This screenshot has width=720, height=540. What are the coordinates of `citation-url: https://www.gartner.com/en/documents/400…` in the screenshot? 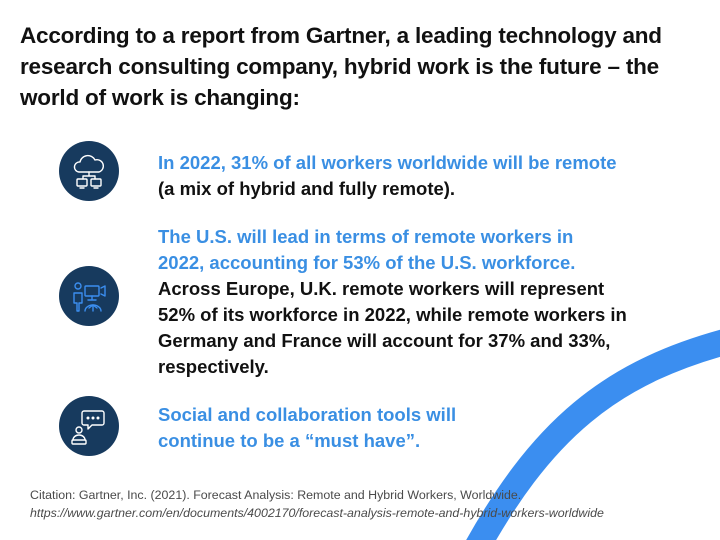 It's located at (317, 513).